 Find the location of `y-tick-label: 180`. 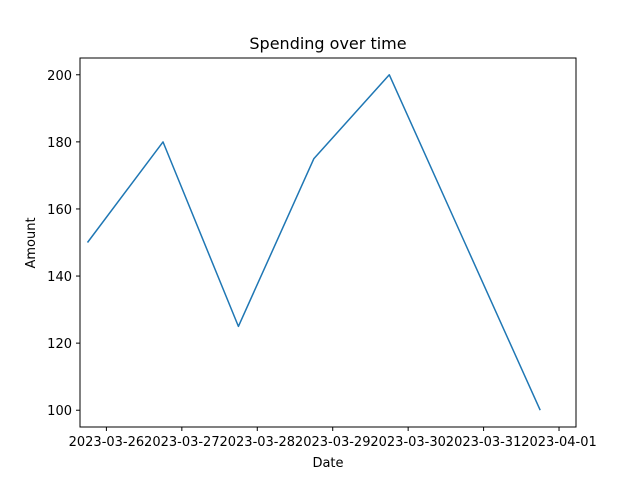

y-tick-label: 180 is located at coordinates (59, 143).